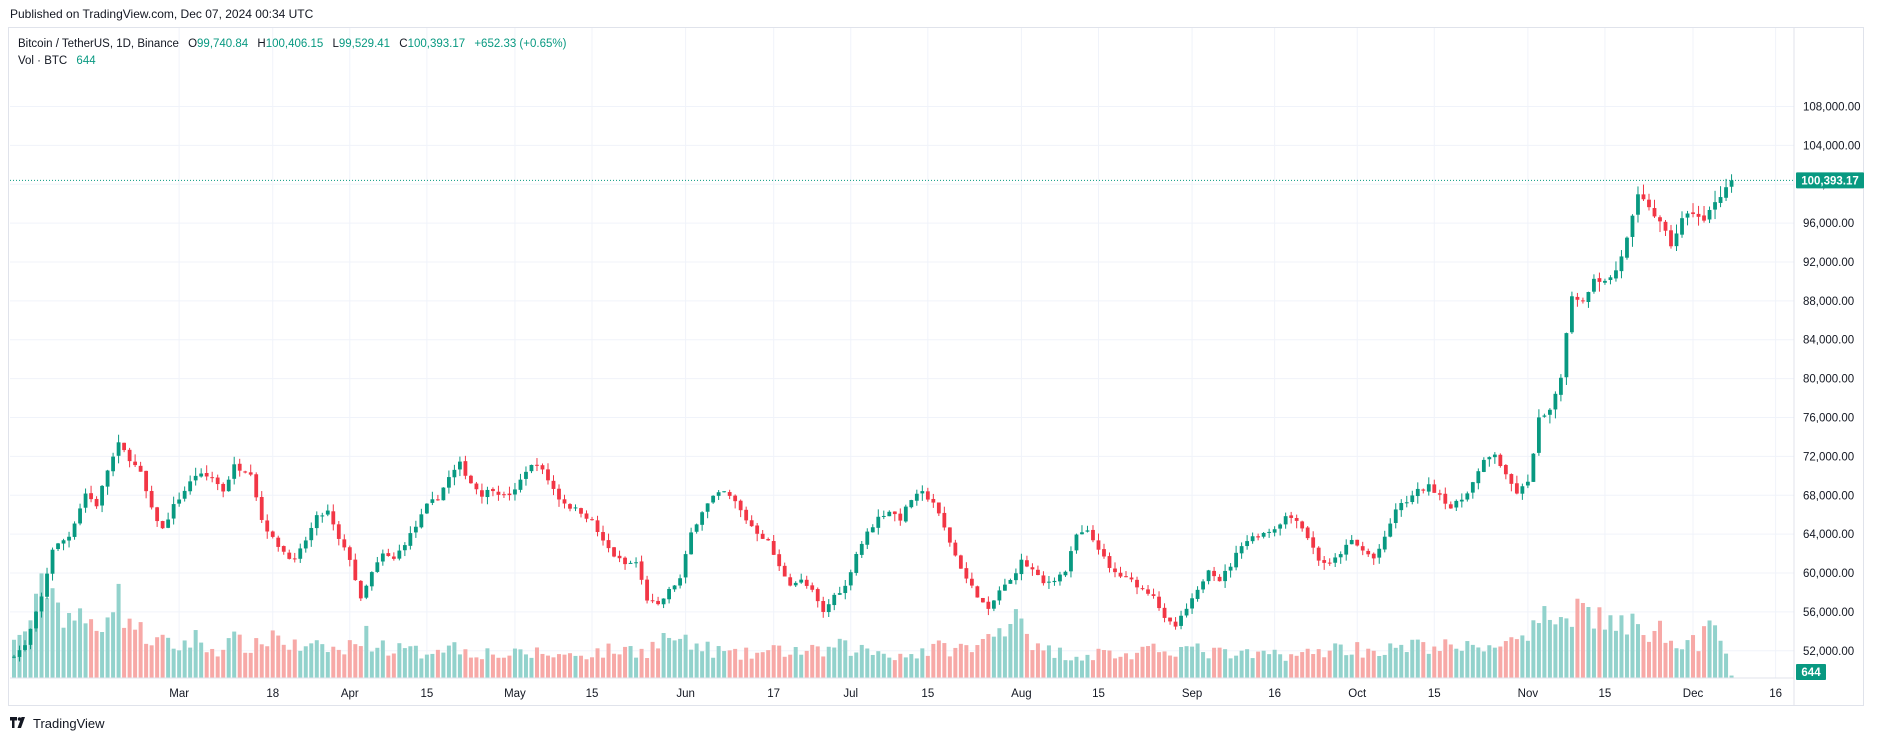 This screenshot has width=1883, height=742. I want to click on volume-bars, so click(873, 625).